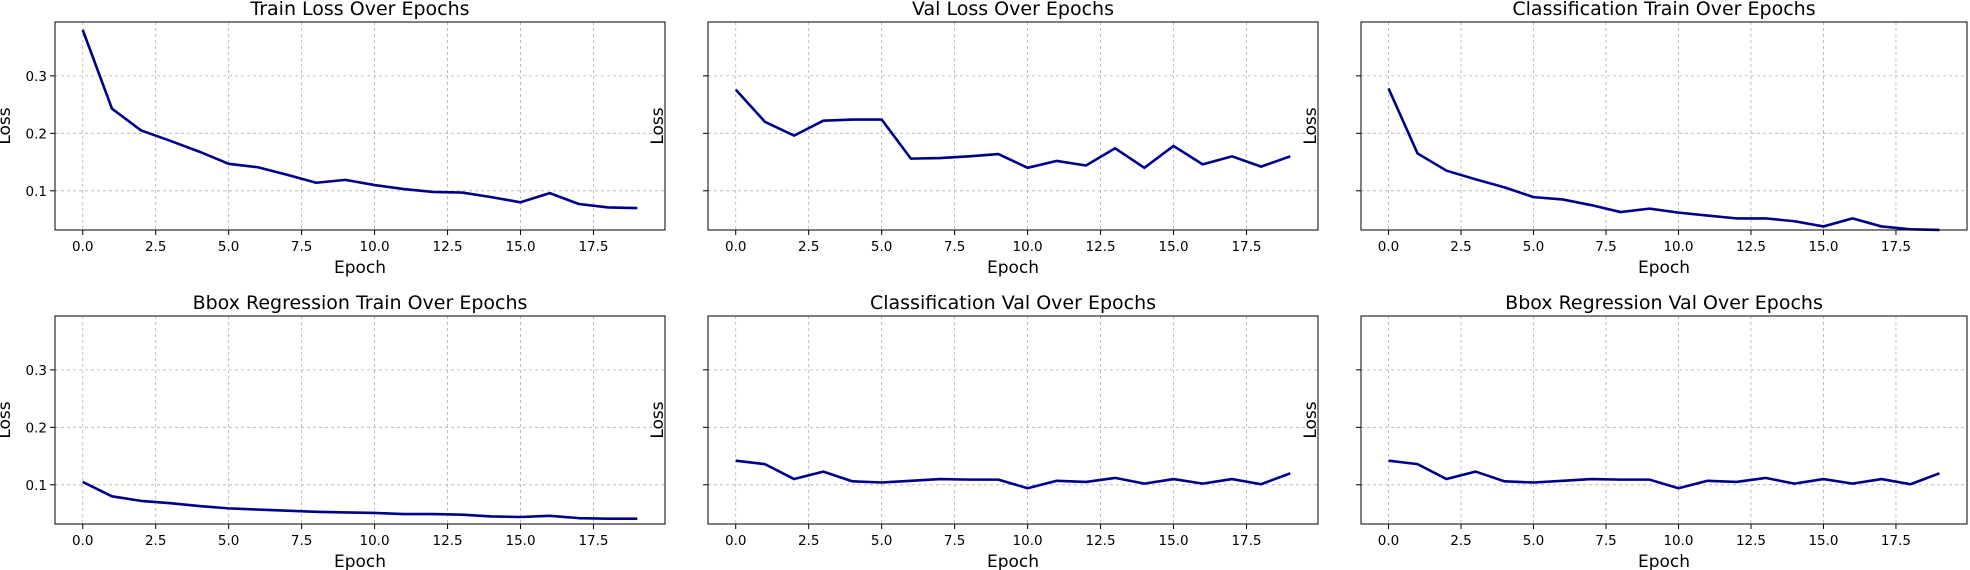  Describe the element at coordinates (1663, 10) in the screenshot. I see `subplot-title: Classification Train Over Epochs` at that location.